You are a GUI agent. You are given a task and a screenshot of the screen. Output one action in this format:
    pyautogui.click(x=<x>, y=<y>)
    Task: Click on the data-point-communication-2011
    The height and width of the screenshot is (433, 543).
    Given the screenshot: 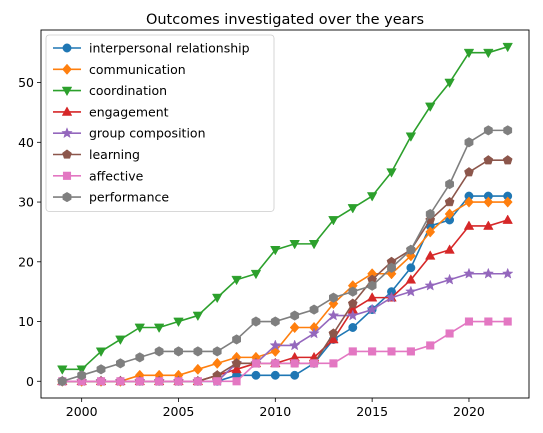 What is the action you would take?
    pyautogui.click(x=294, y=327)
    